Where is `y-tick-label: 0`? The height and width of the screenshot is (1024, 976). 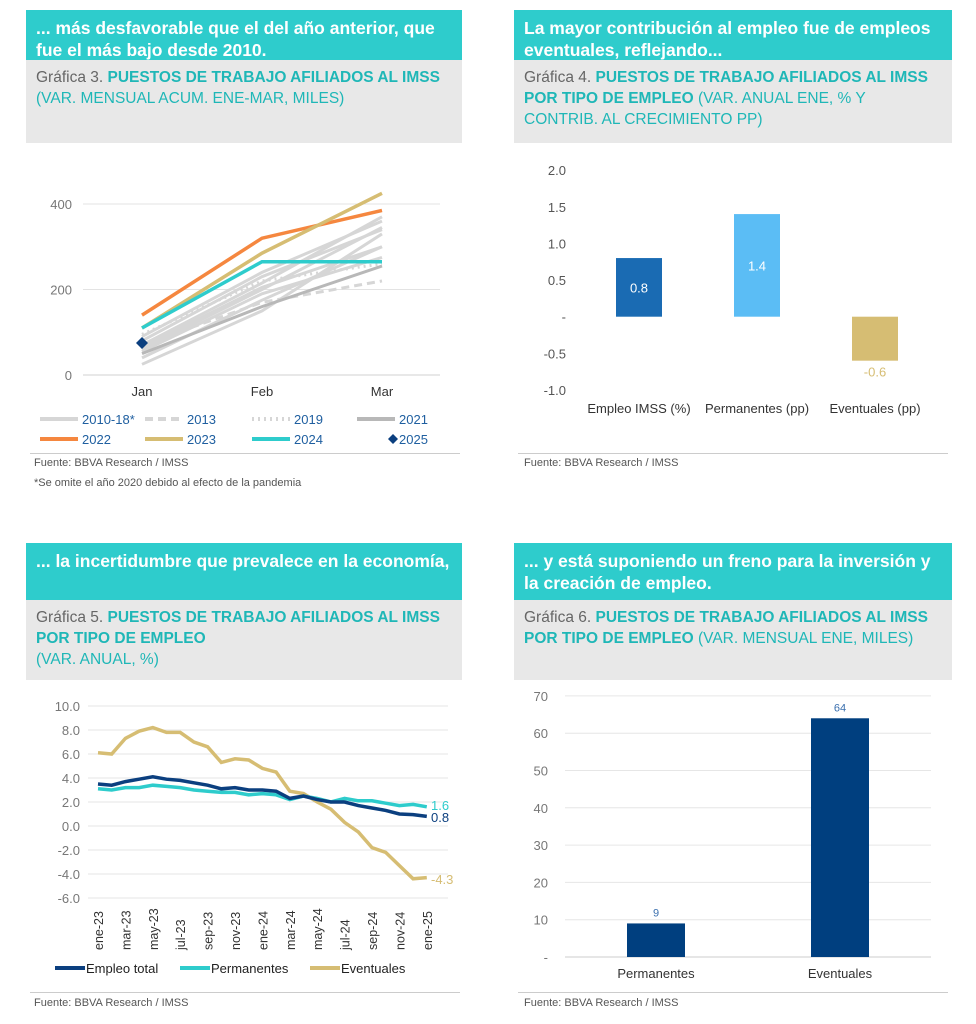 y-tick-label: 0 is located at coordinates (68, 375).